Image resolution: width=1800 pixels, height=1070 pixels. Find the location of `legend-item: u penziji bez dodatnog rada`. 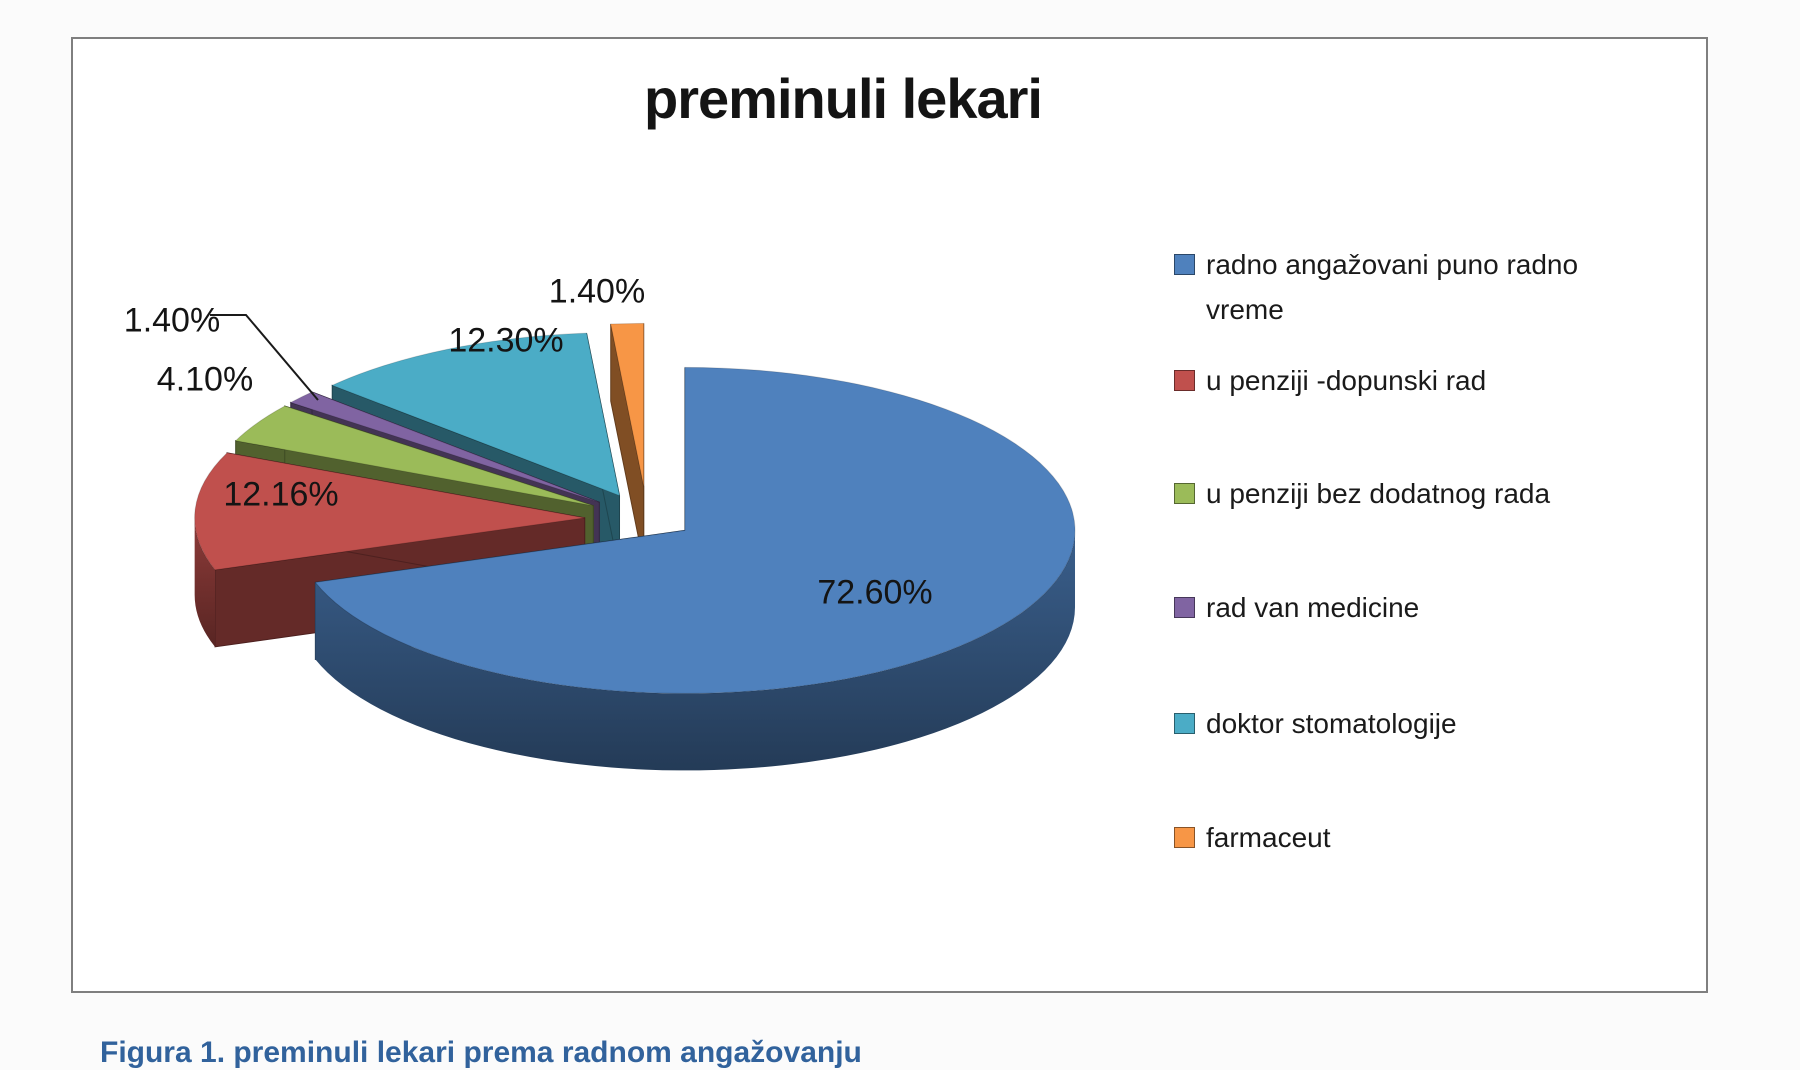

legend-item: u penziji bez dodatnog rada is located at coordinates (1424, 493).